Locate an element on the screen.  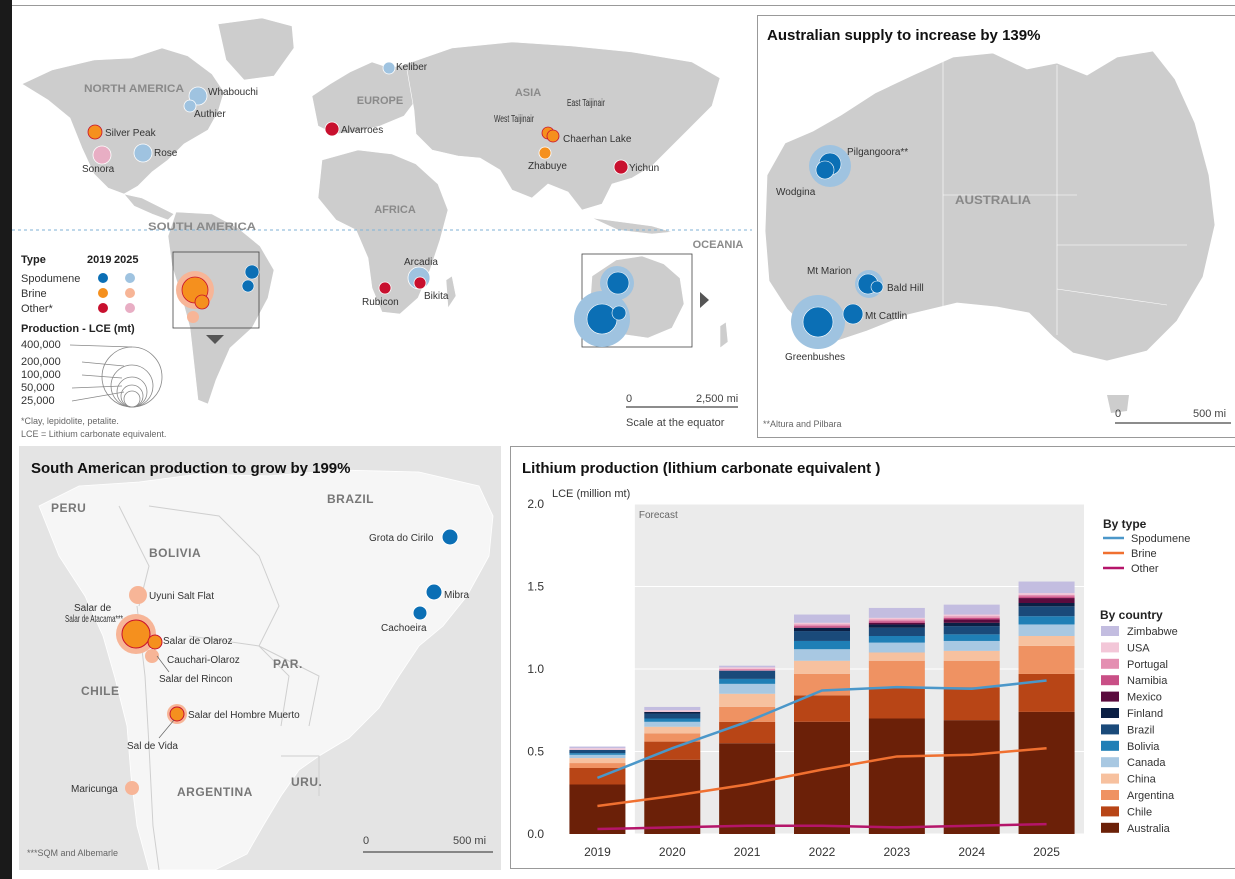
bar-segment-usa-2024 is located at coordinates (971, 615).